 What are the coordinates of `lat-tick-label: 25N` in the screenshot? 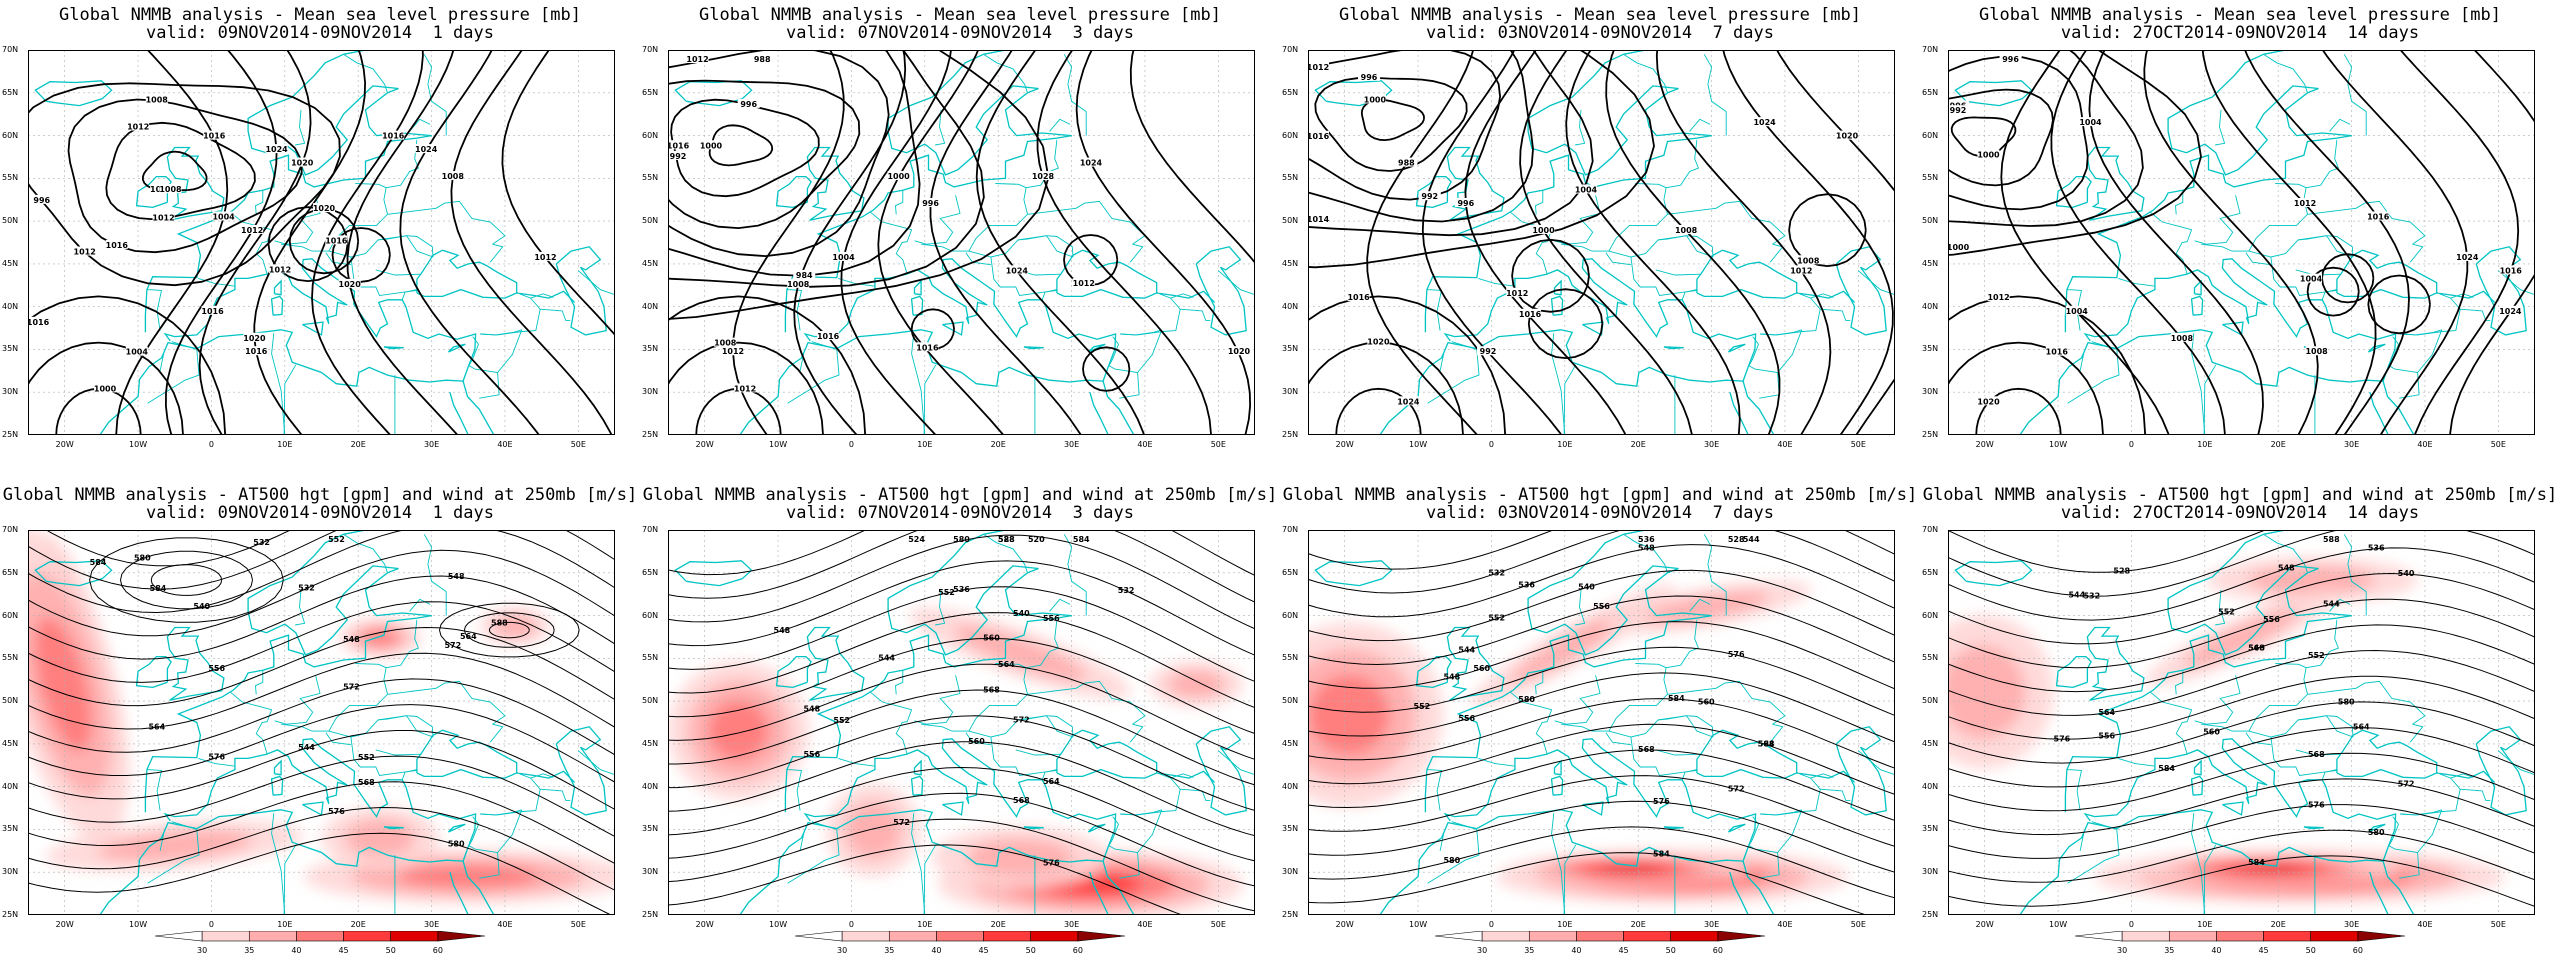 It's located at (10, 914).